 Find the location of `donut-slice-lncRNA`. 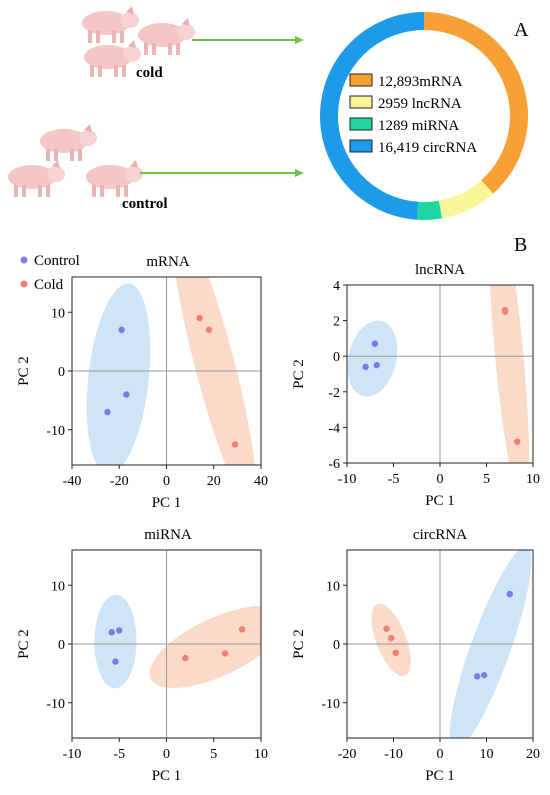

donut-slice-lncRNA is located at coordinates (466, 199).